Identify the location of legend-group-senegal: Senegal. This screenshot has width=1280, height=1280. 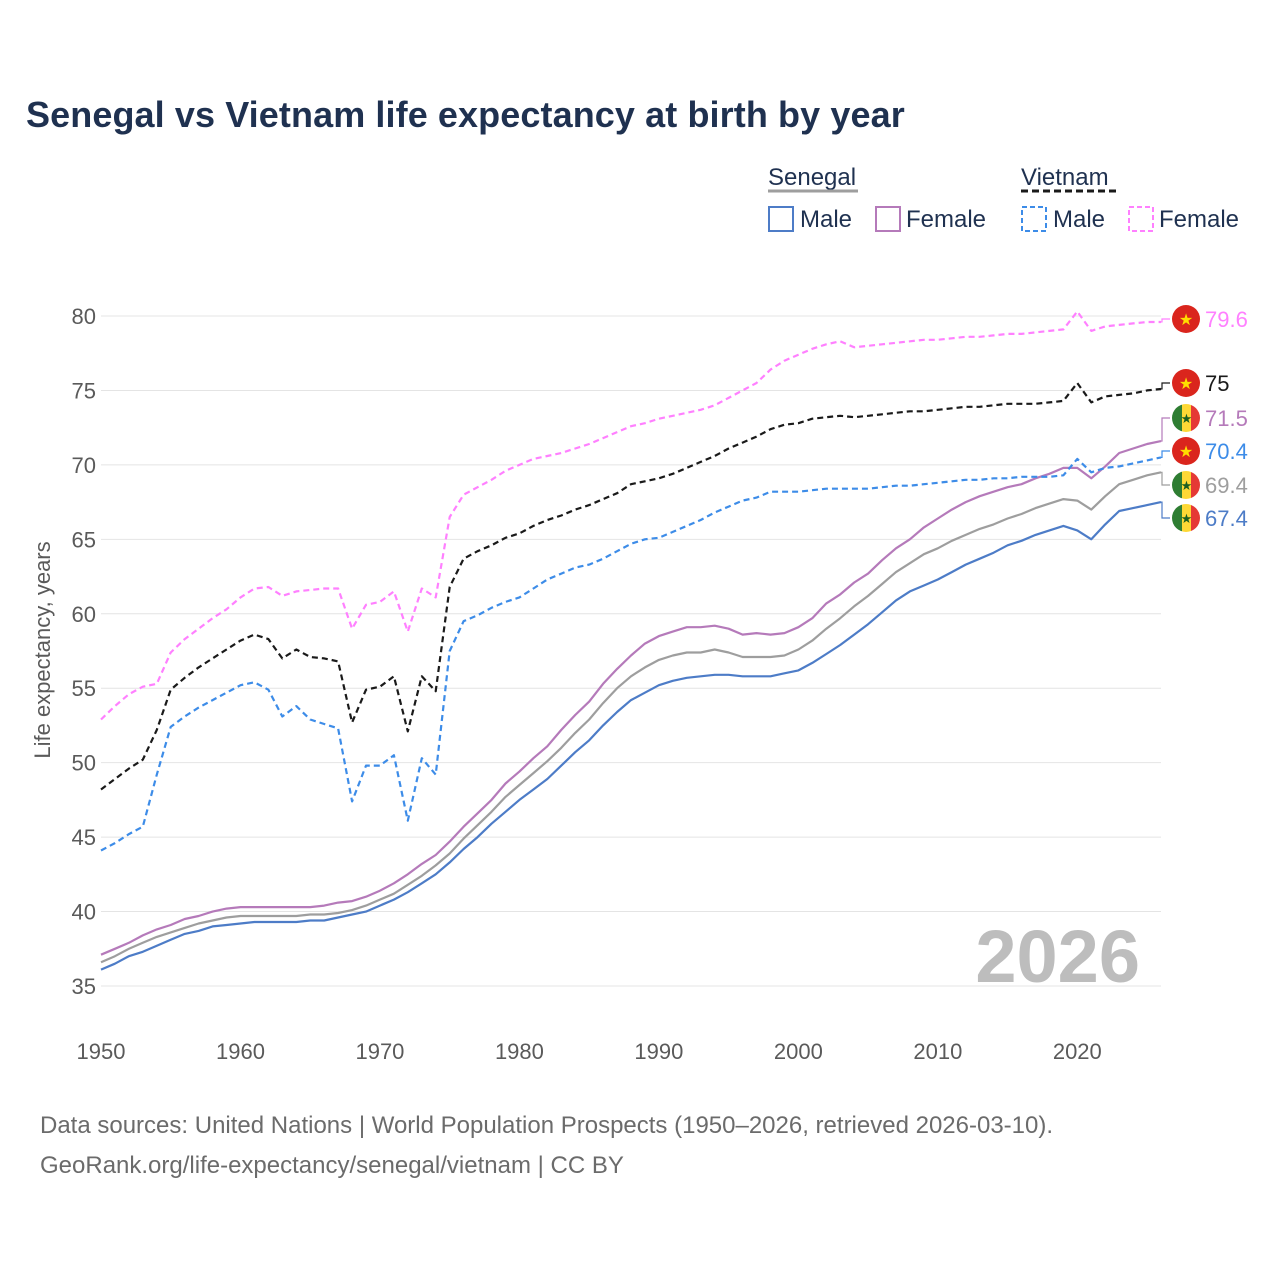
(812, 177).